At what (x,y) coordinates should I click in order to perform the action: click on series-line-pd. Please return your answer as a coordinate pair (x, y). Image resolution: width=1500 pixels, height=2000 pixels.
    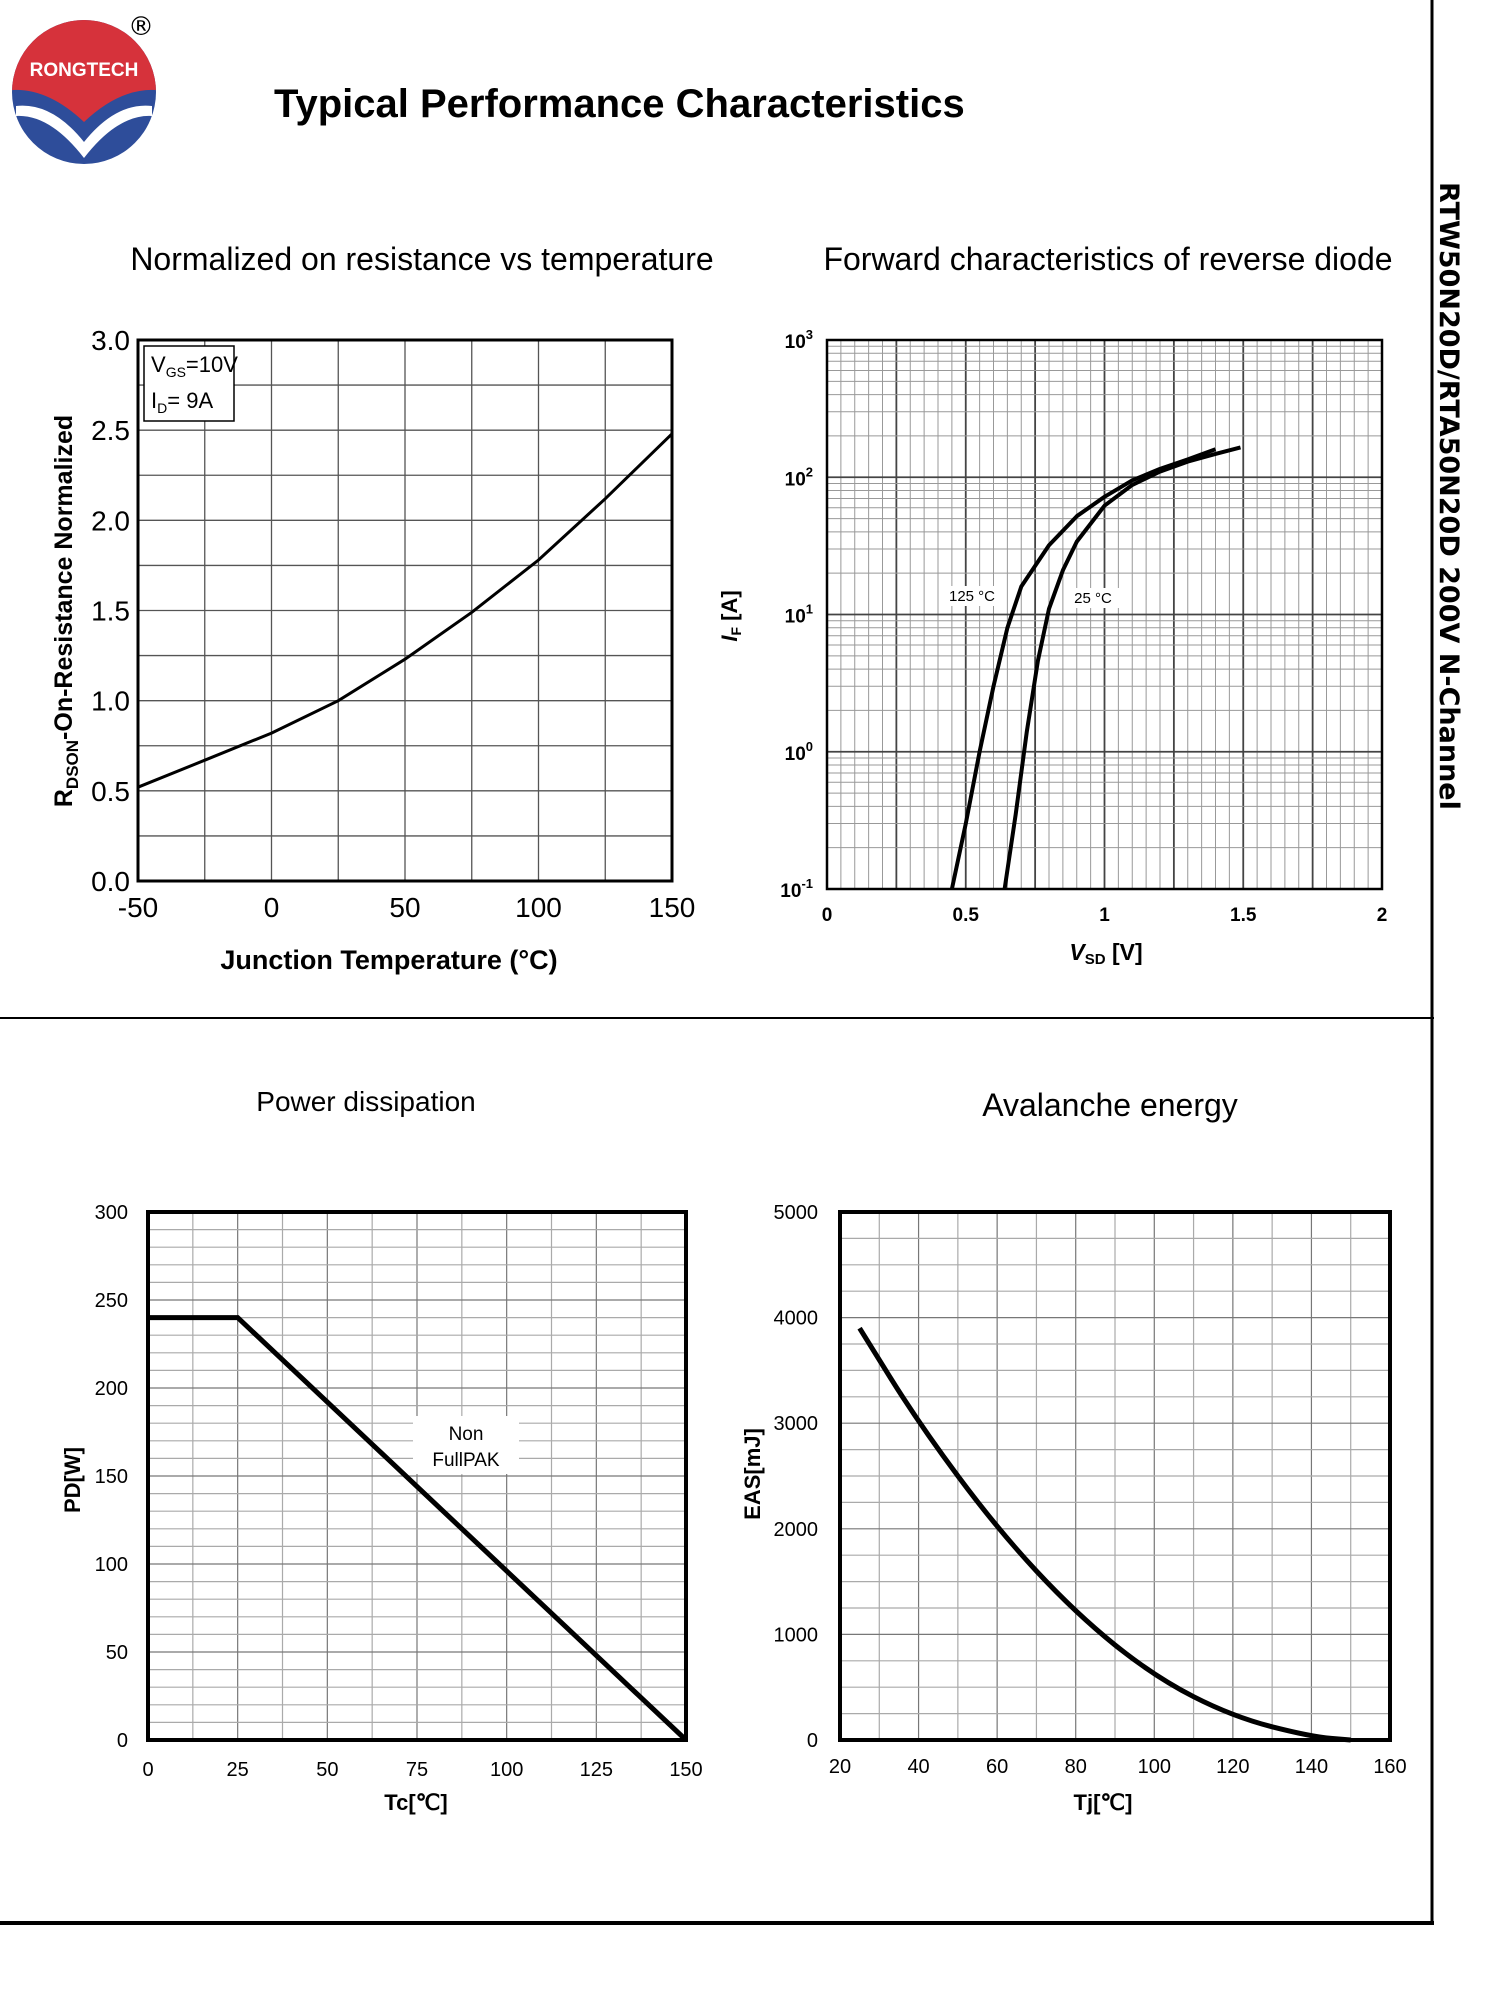
    Looking at the image, I should click on (418, 1528).